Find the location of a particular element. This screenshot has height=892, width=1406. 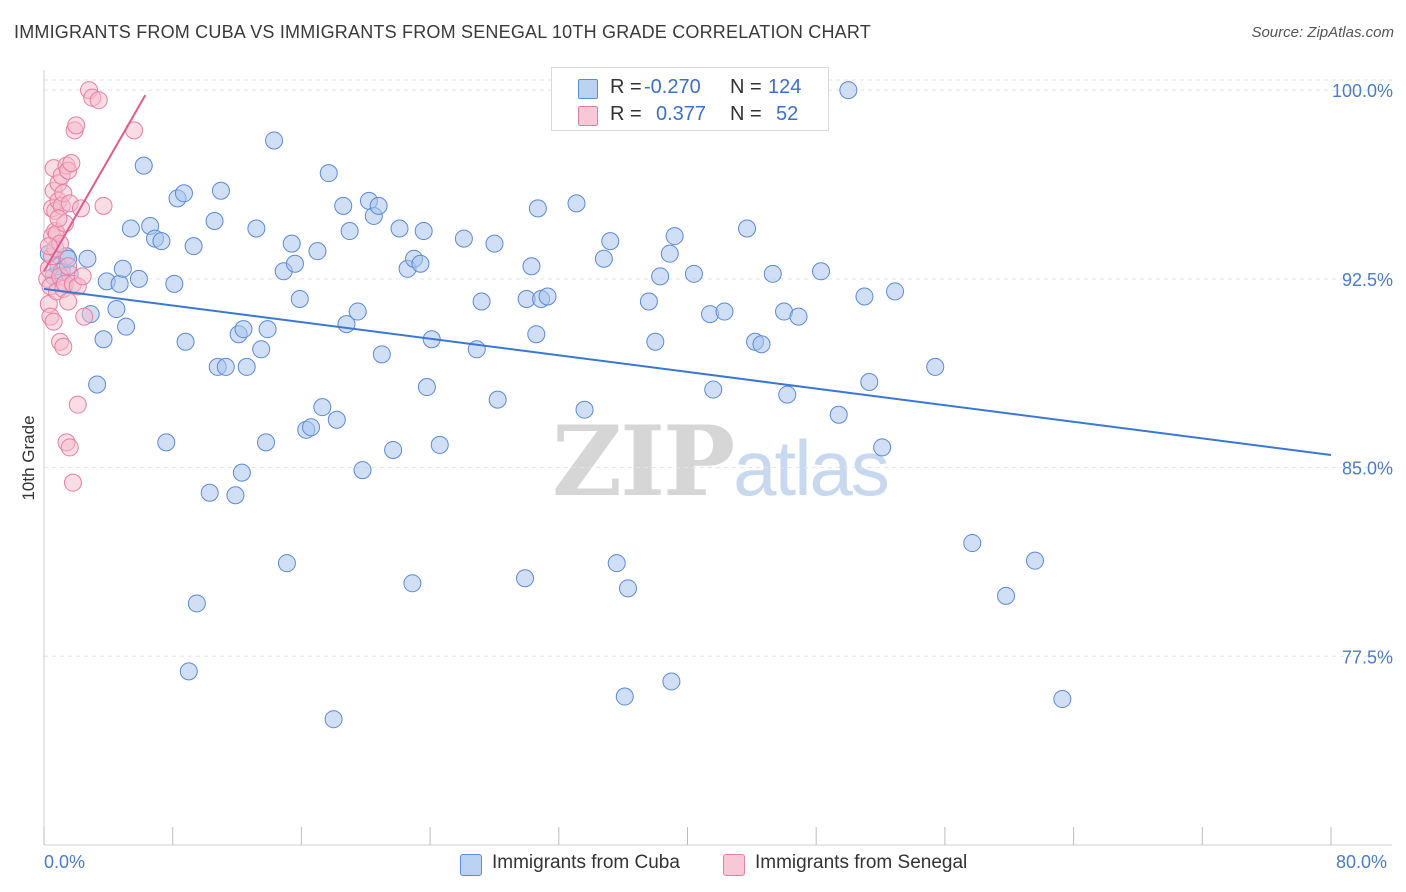

legend-row-cuba: R = -0.270 N = 124 is located at coordinates (690, 88).